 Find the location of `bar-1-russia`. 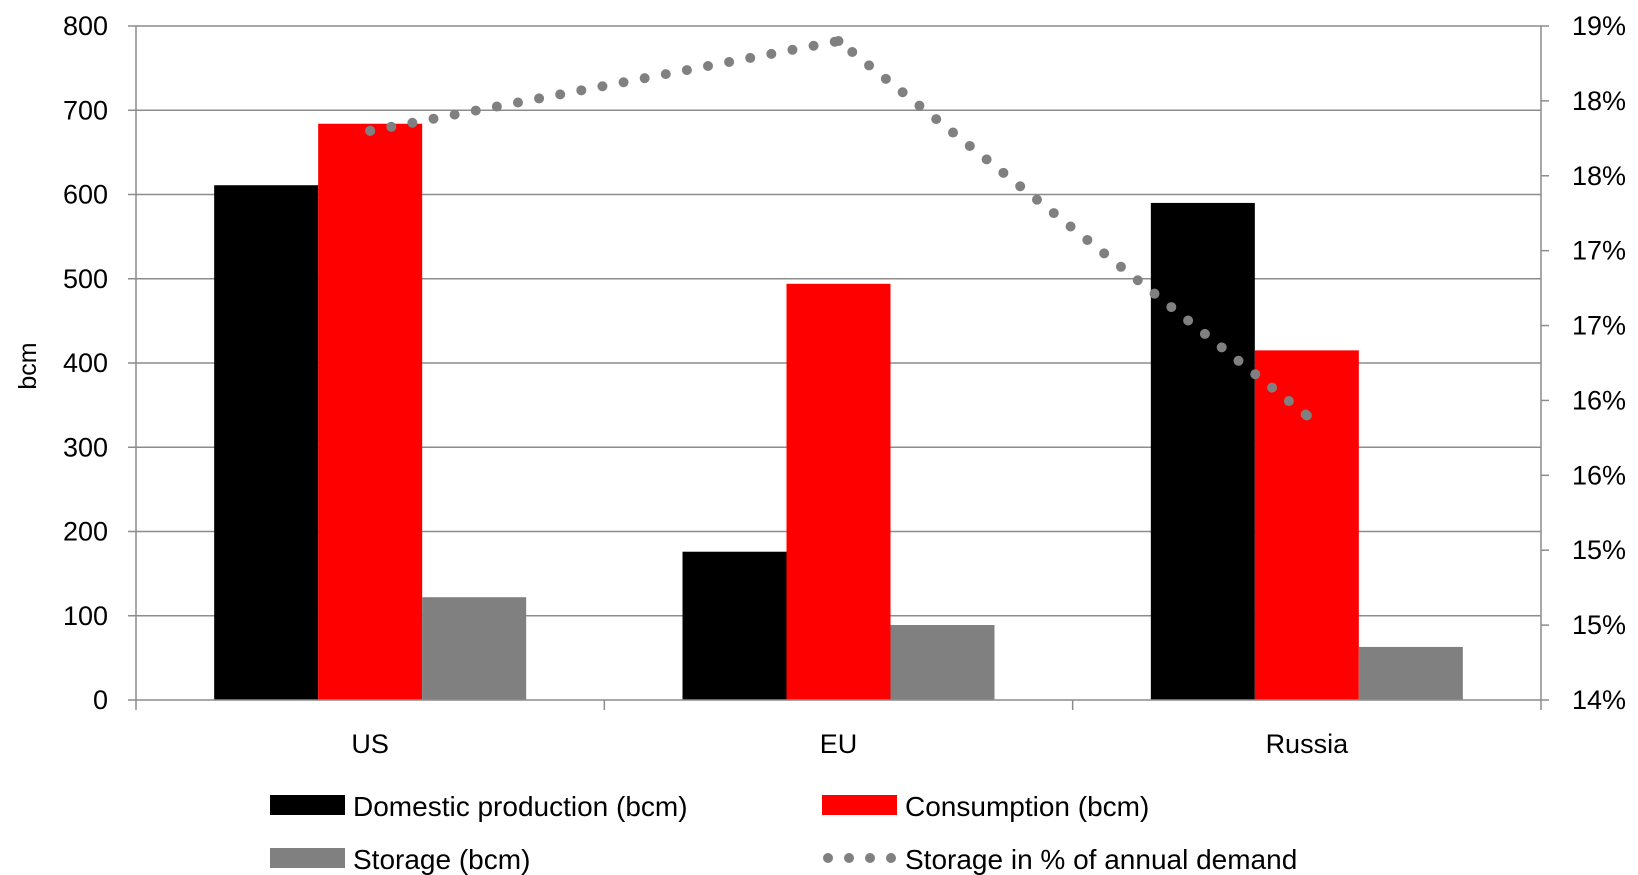

bar-1-russia is located at coordinates (1306, 525).